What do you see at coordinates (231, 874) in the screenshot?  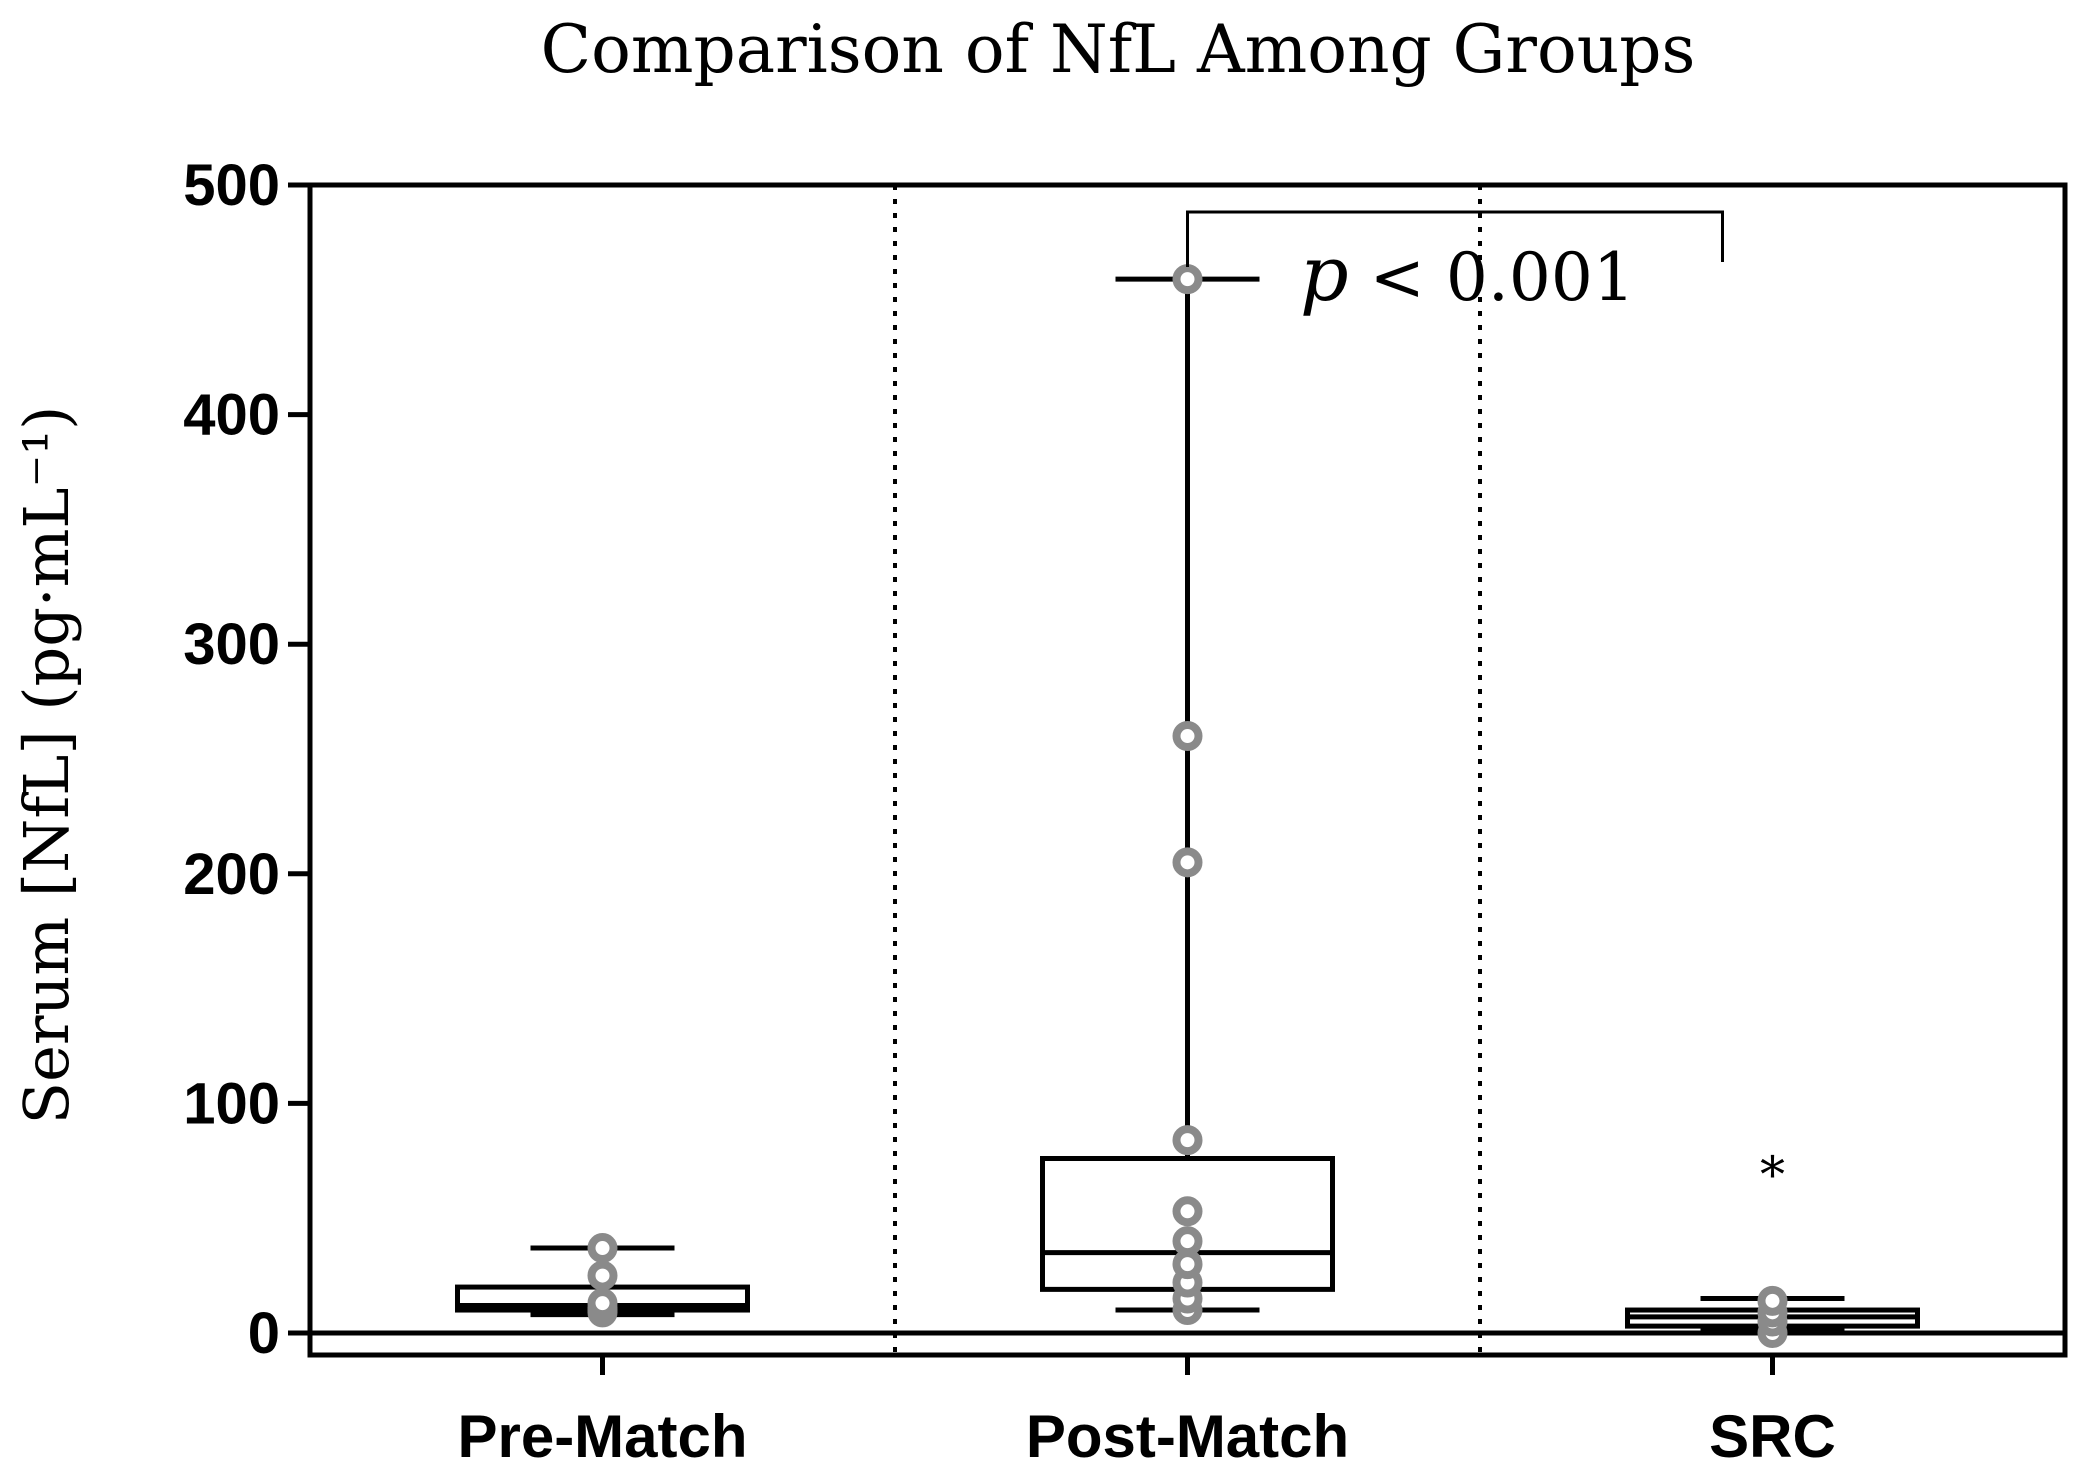 I see `y-tick-label: 200` at bounding box center [231, 874].